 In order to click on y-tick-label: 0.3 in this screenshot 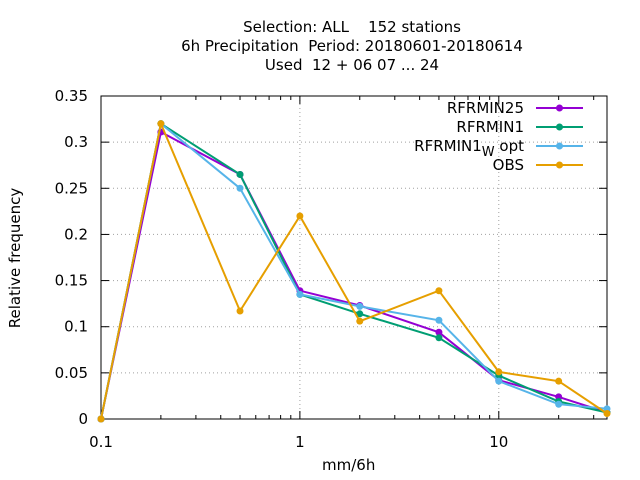, I will do `click(76, 142)`.